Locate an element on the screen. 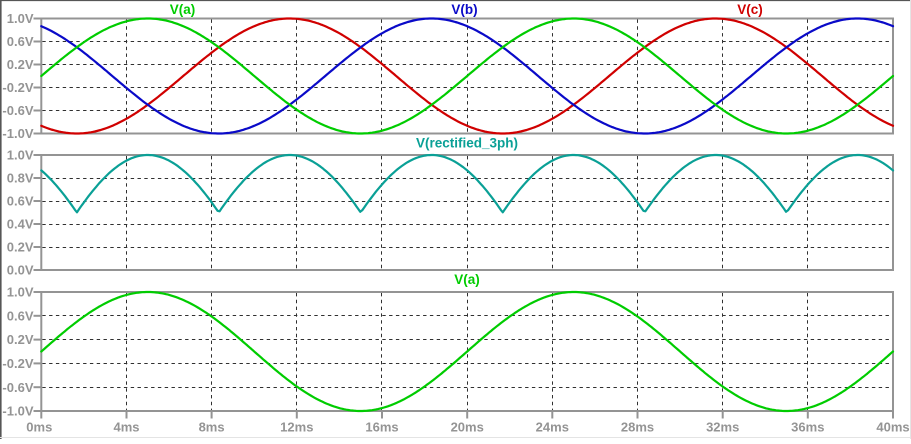 The height and width of the screenshot is (444, 911). svg-text: 32ms is located at coordinates (722, 427).